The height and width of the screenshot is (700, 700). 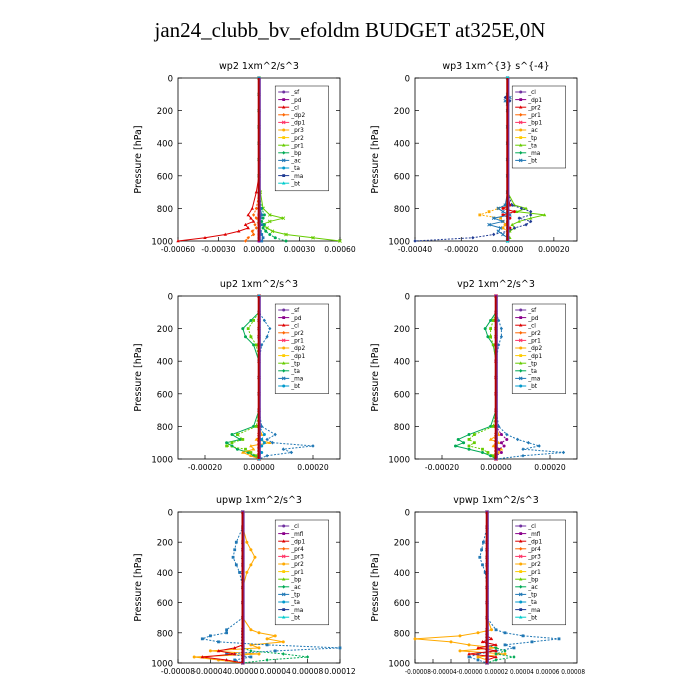 What do you see at coordinates (375, 159) in the screenshot?
I see `y-axis-label: Pressure [hPa]` at bounding box center [375, 159].